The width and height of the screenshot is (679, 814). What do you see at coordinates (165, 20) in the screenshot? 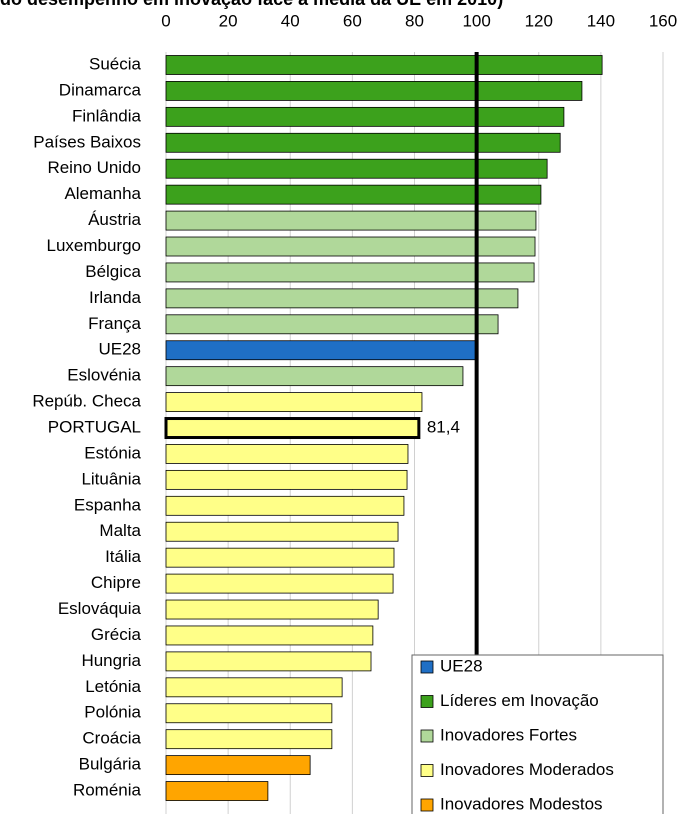
I see `x-tick-label: 0` at bounding box center [165, 20].